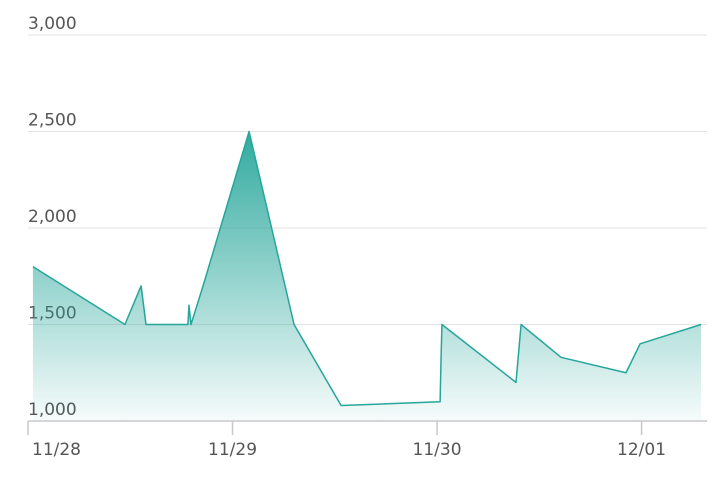 The width and height of the screenshot is (726, 484). I want to click on x-tick-label: 12/01, so click(641, 450).